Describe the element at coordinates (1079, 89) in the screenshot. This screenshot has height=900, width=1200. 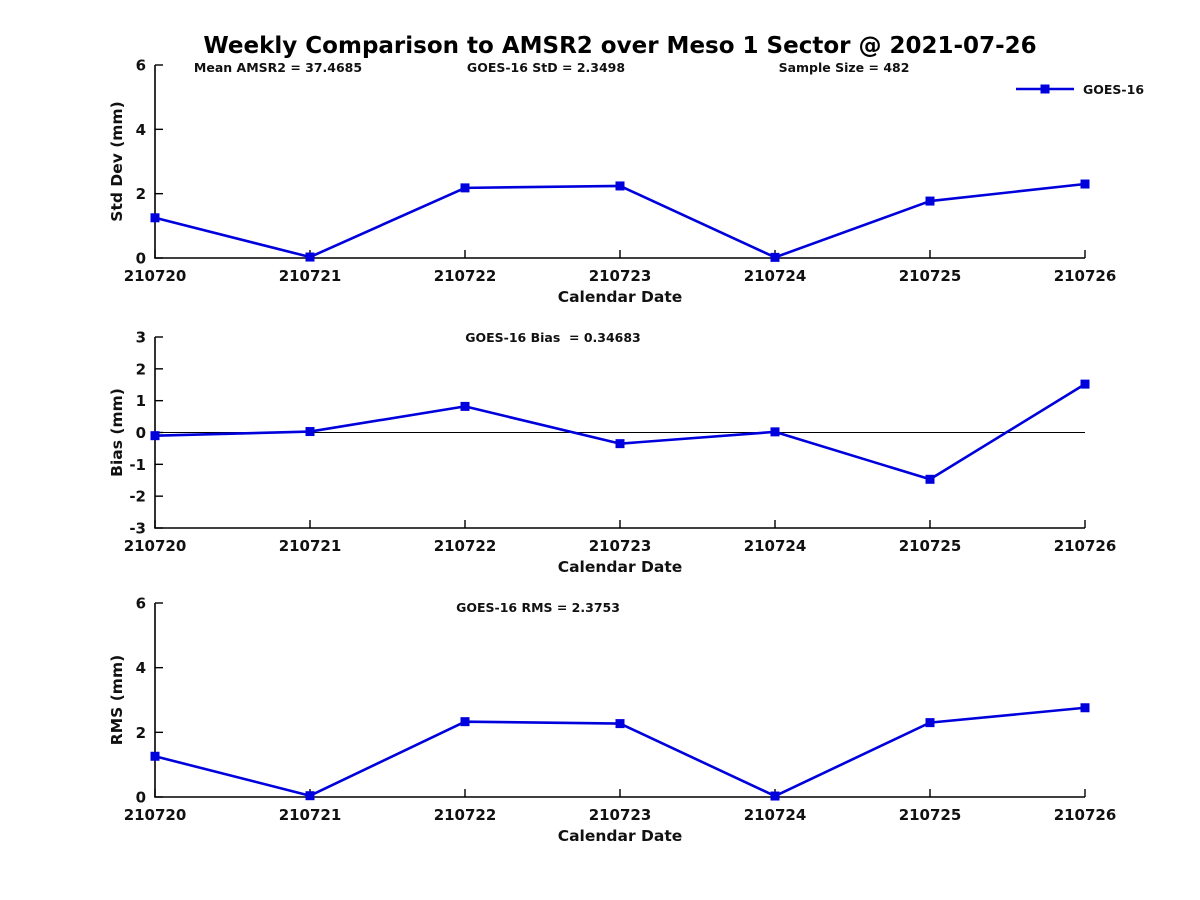
I see `legend: GOES-16` at that location.